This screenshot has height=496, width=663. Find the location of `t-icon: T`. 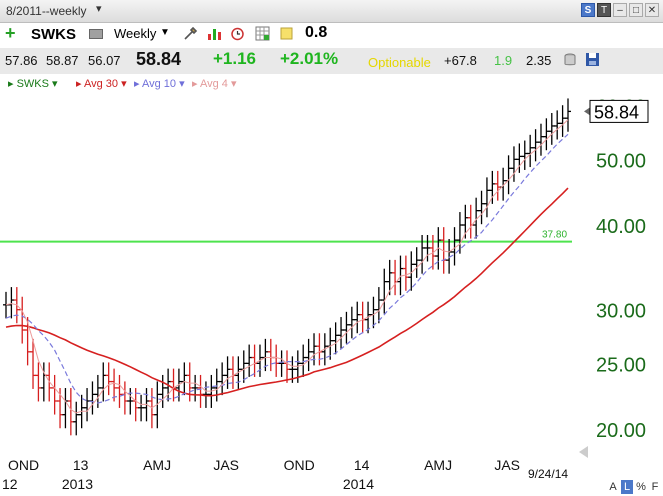

t-icon: T is located at coordinates (604, 10).